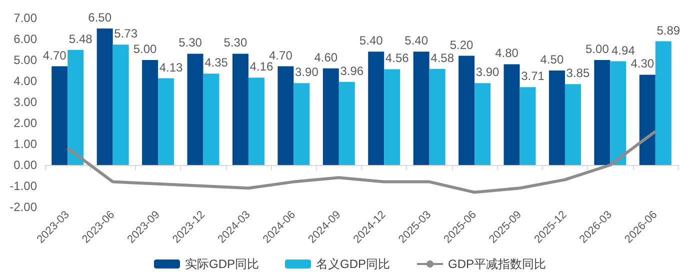  Describe the element at coordinates (668, 30) in the screenshot. I see `data-label: 5.89` at that location.